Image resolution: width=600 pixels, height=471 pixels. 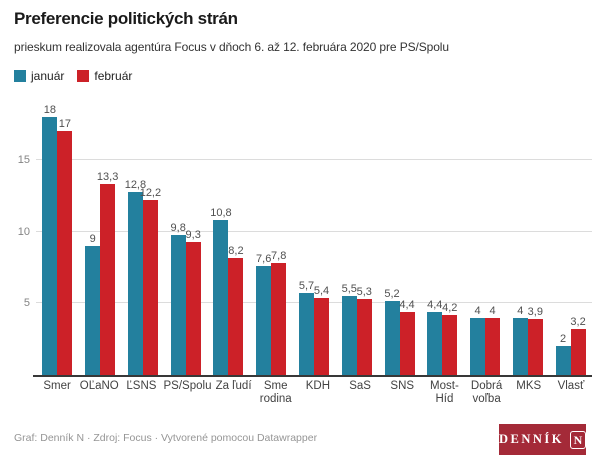 What do you see at coordinates (178, 298) in the screenshot?
I see `bar-január-ps-spolu: 9,8` at bounding box center [178, 298].